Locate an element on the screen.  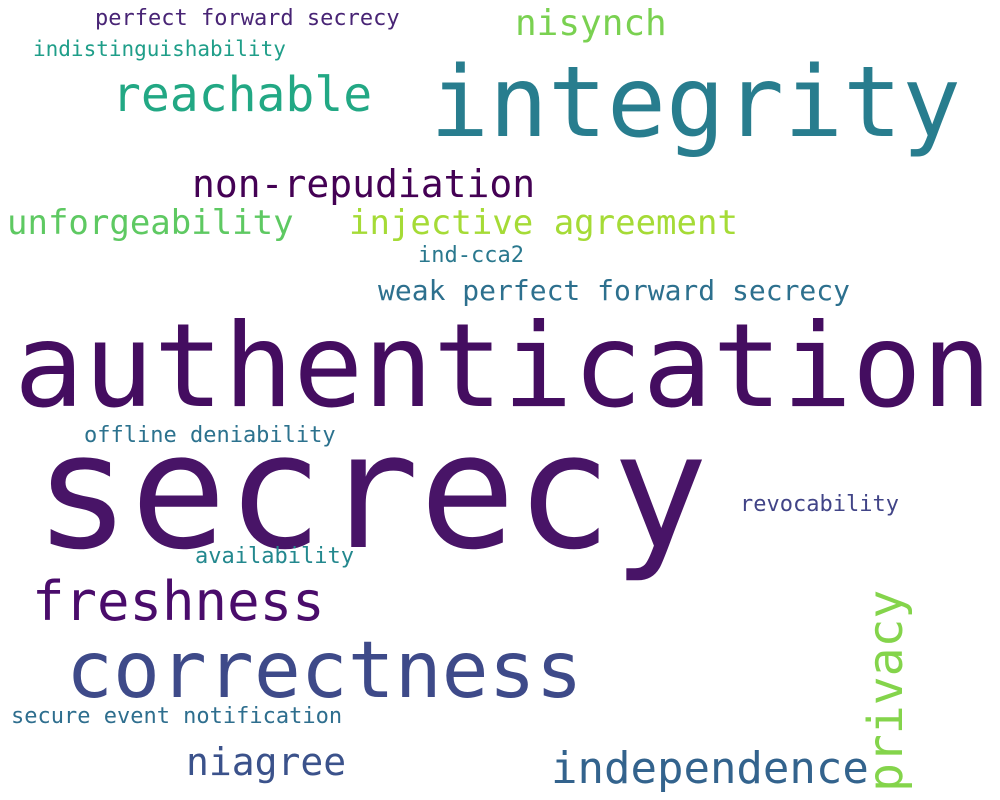
word-nisynch: nisynch is located at coordinates (591, 23).